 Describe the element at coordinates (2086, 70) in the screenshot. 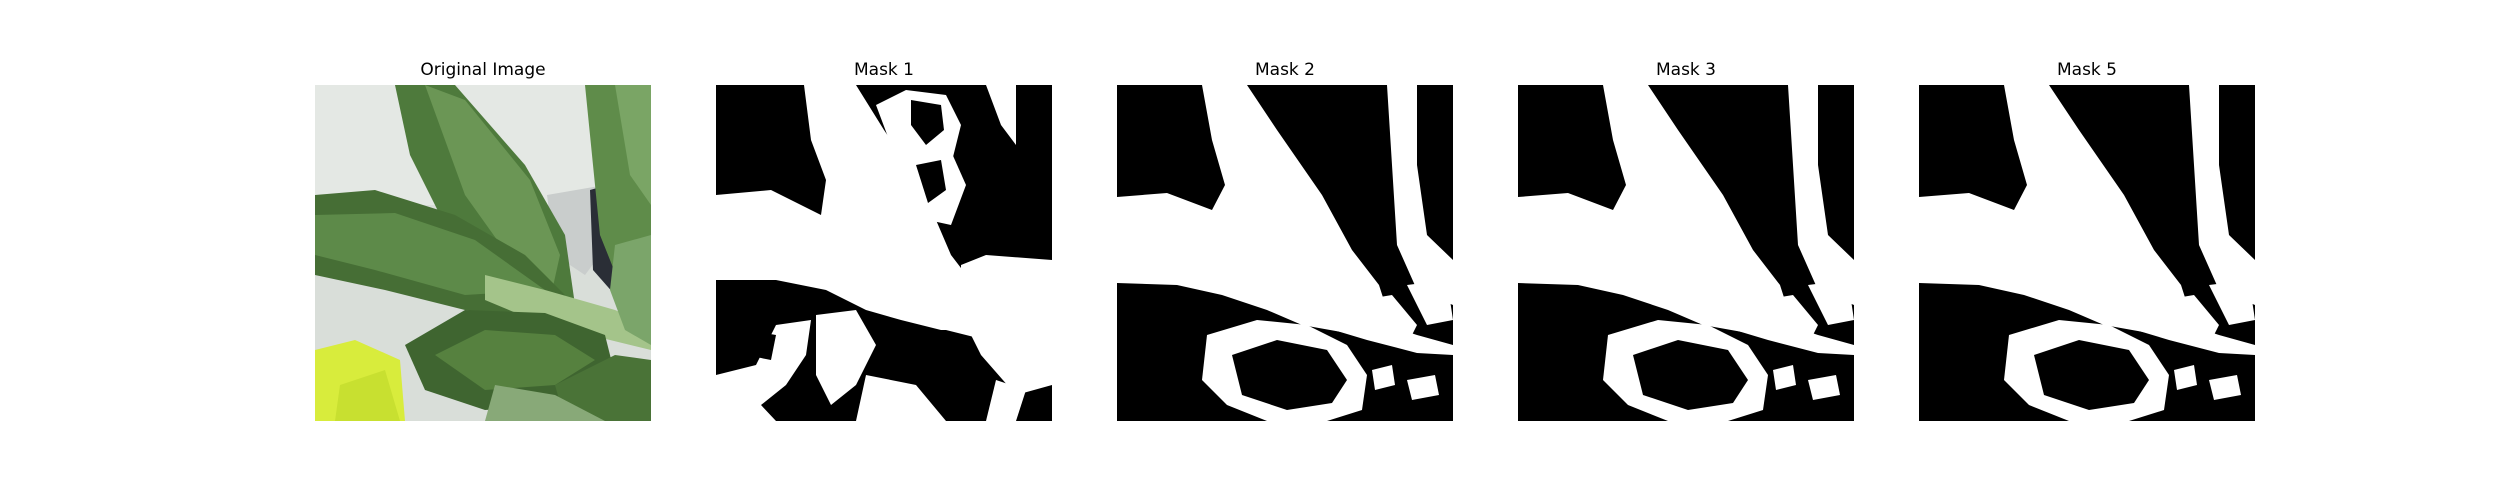

I see `panel-title: Mask 5` at that location.